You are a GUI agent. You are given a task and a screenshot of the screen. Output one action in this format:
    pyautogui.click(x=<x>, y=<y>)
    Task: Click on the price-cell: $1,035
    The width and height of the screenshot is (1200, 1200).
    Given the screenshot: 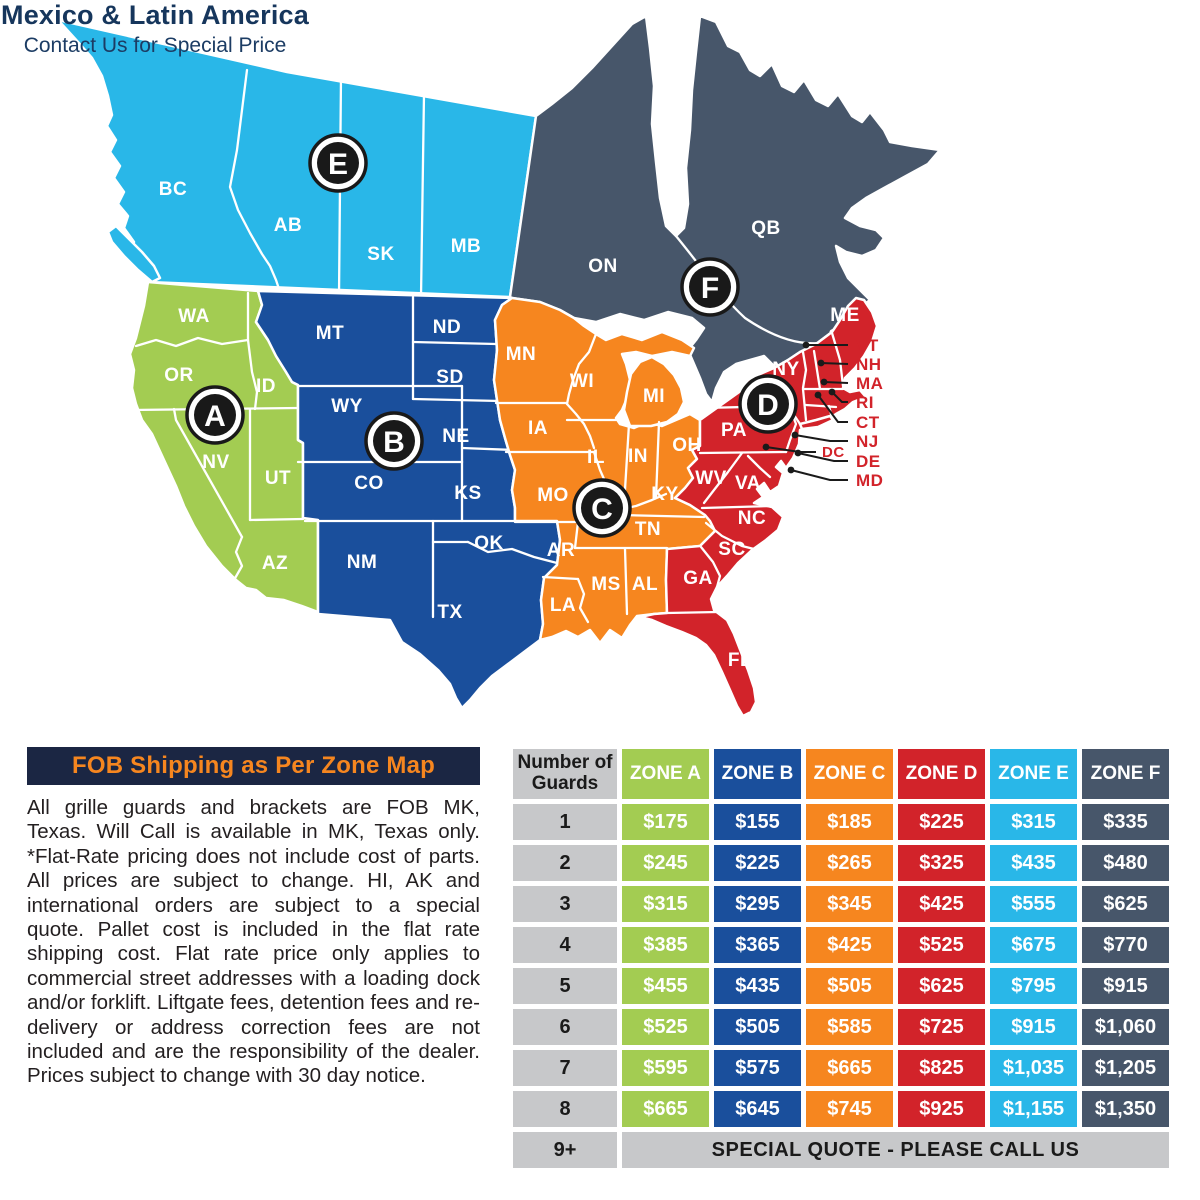 What is the action you would take?
    pyautogui.click(x=1033, y=1068)
    